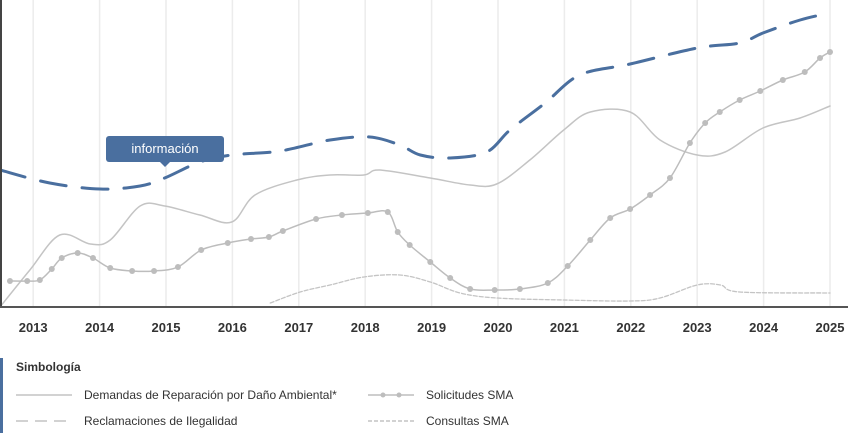 The width and height of the screenshot is (848, 433). What do you see at coordinates (365, 327) in the screenshot?
I see `x-tick-label: 2018` at bounding box center [365, 327].